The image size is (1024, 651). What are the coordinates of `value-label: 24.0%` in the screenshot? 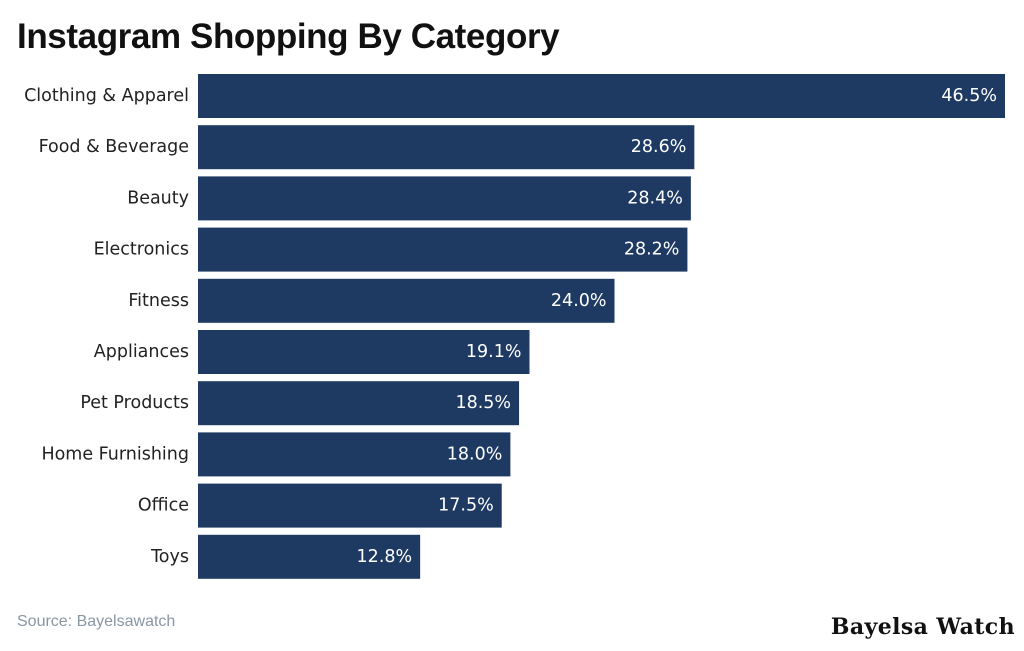 It's located at (579, 301).